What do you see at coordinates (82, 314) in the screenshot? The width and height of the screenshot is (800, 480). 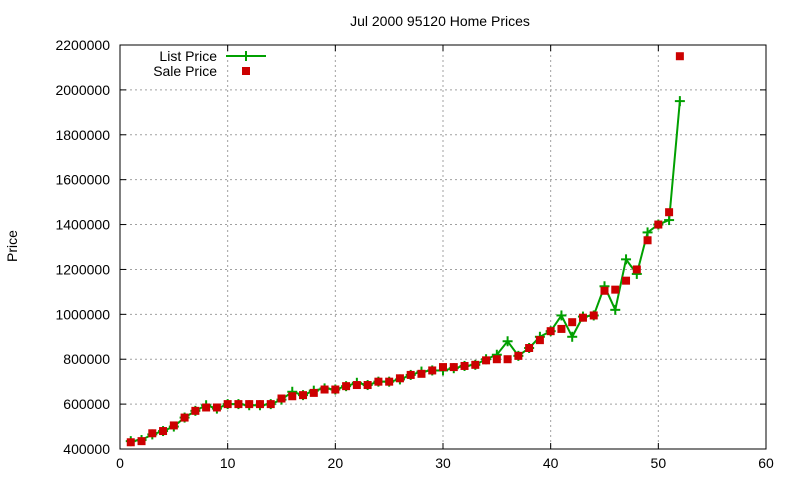 I see `y-tick-label: 1000000` at bounding box center [82, 314].